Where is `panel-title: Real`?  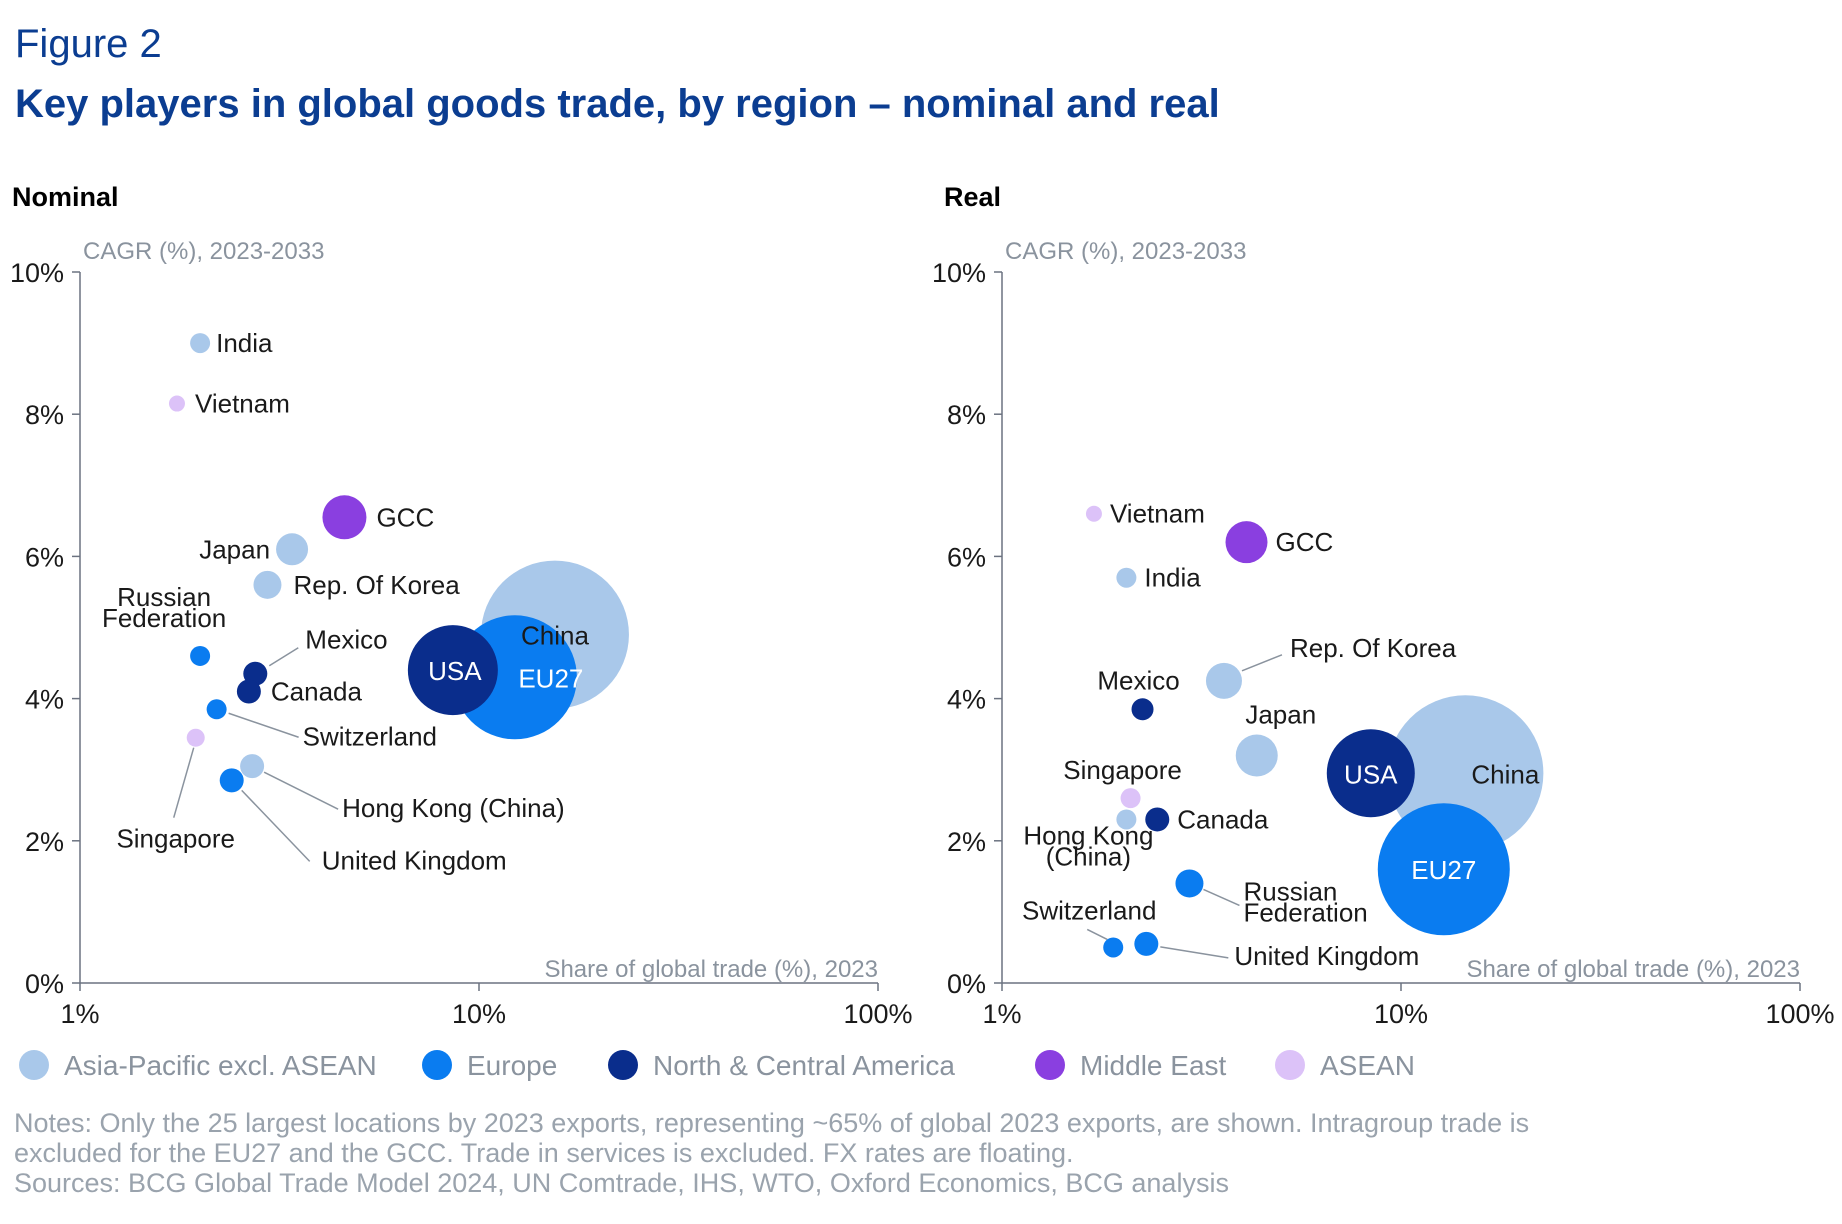 panel-title: Real is located at coordinates (972, 197).